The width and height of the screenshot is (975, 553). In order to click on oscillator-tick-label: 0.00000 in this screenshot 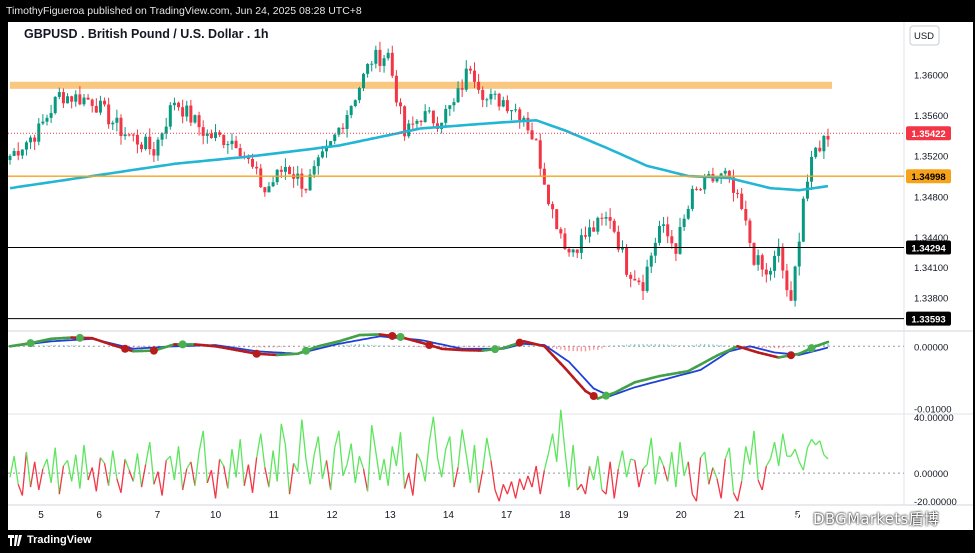, I will do `click(931, 347)`.